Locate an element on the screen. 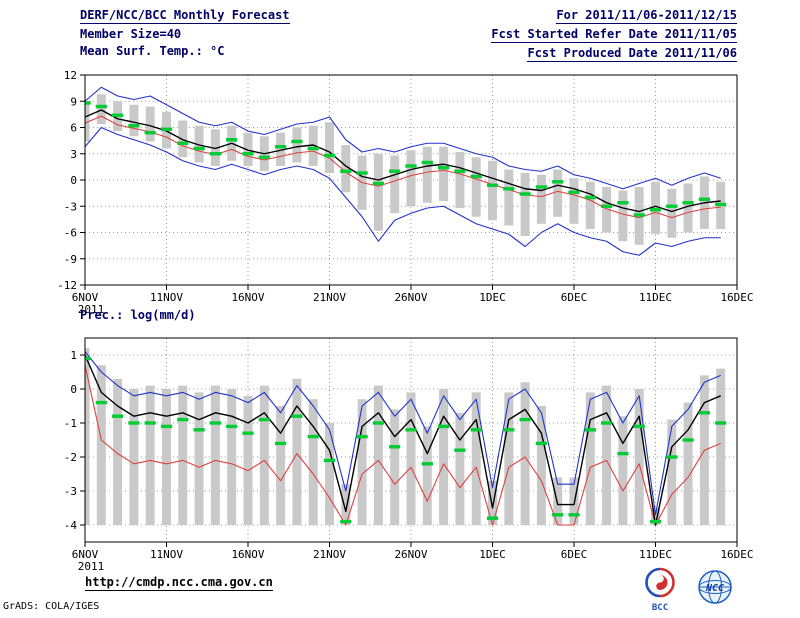  y-tick-label: -6 is located at coordinates (70, 233).